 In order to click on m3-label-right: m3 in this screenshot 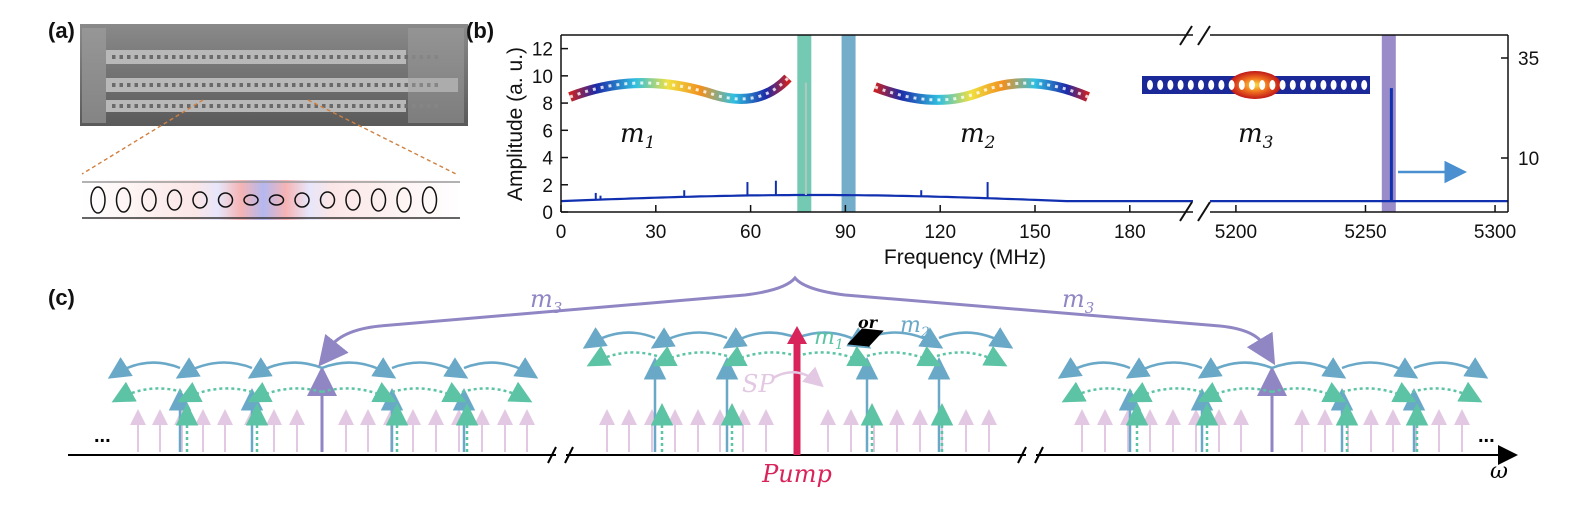, I will do `click(1078, 301)`.